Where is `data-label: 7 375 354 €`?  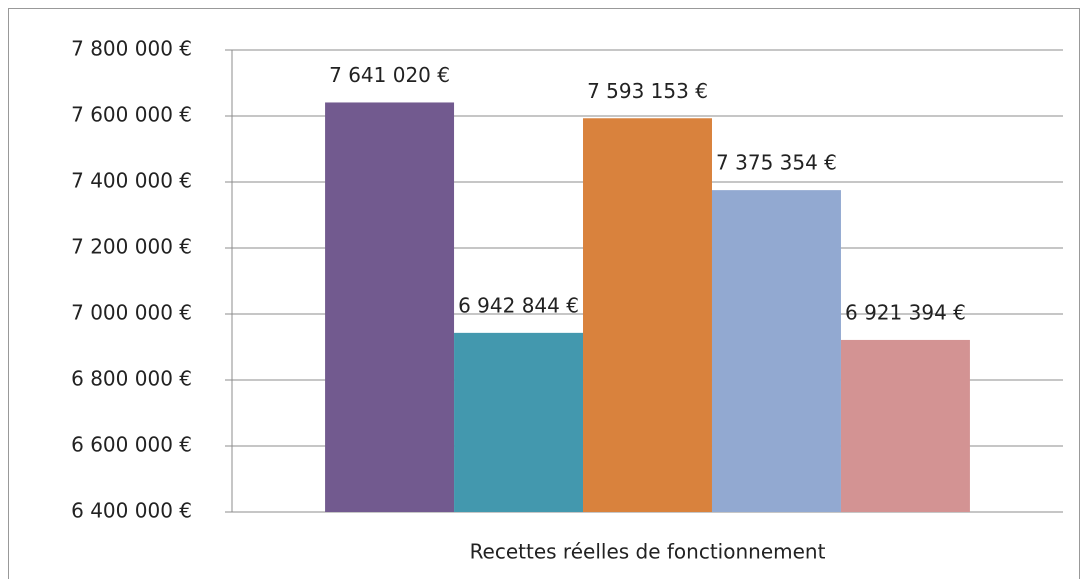 data-label: 7 375 354 € is located at coordinates (776, 163).